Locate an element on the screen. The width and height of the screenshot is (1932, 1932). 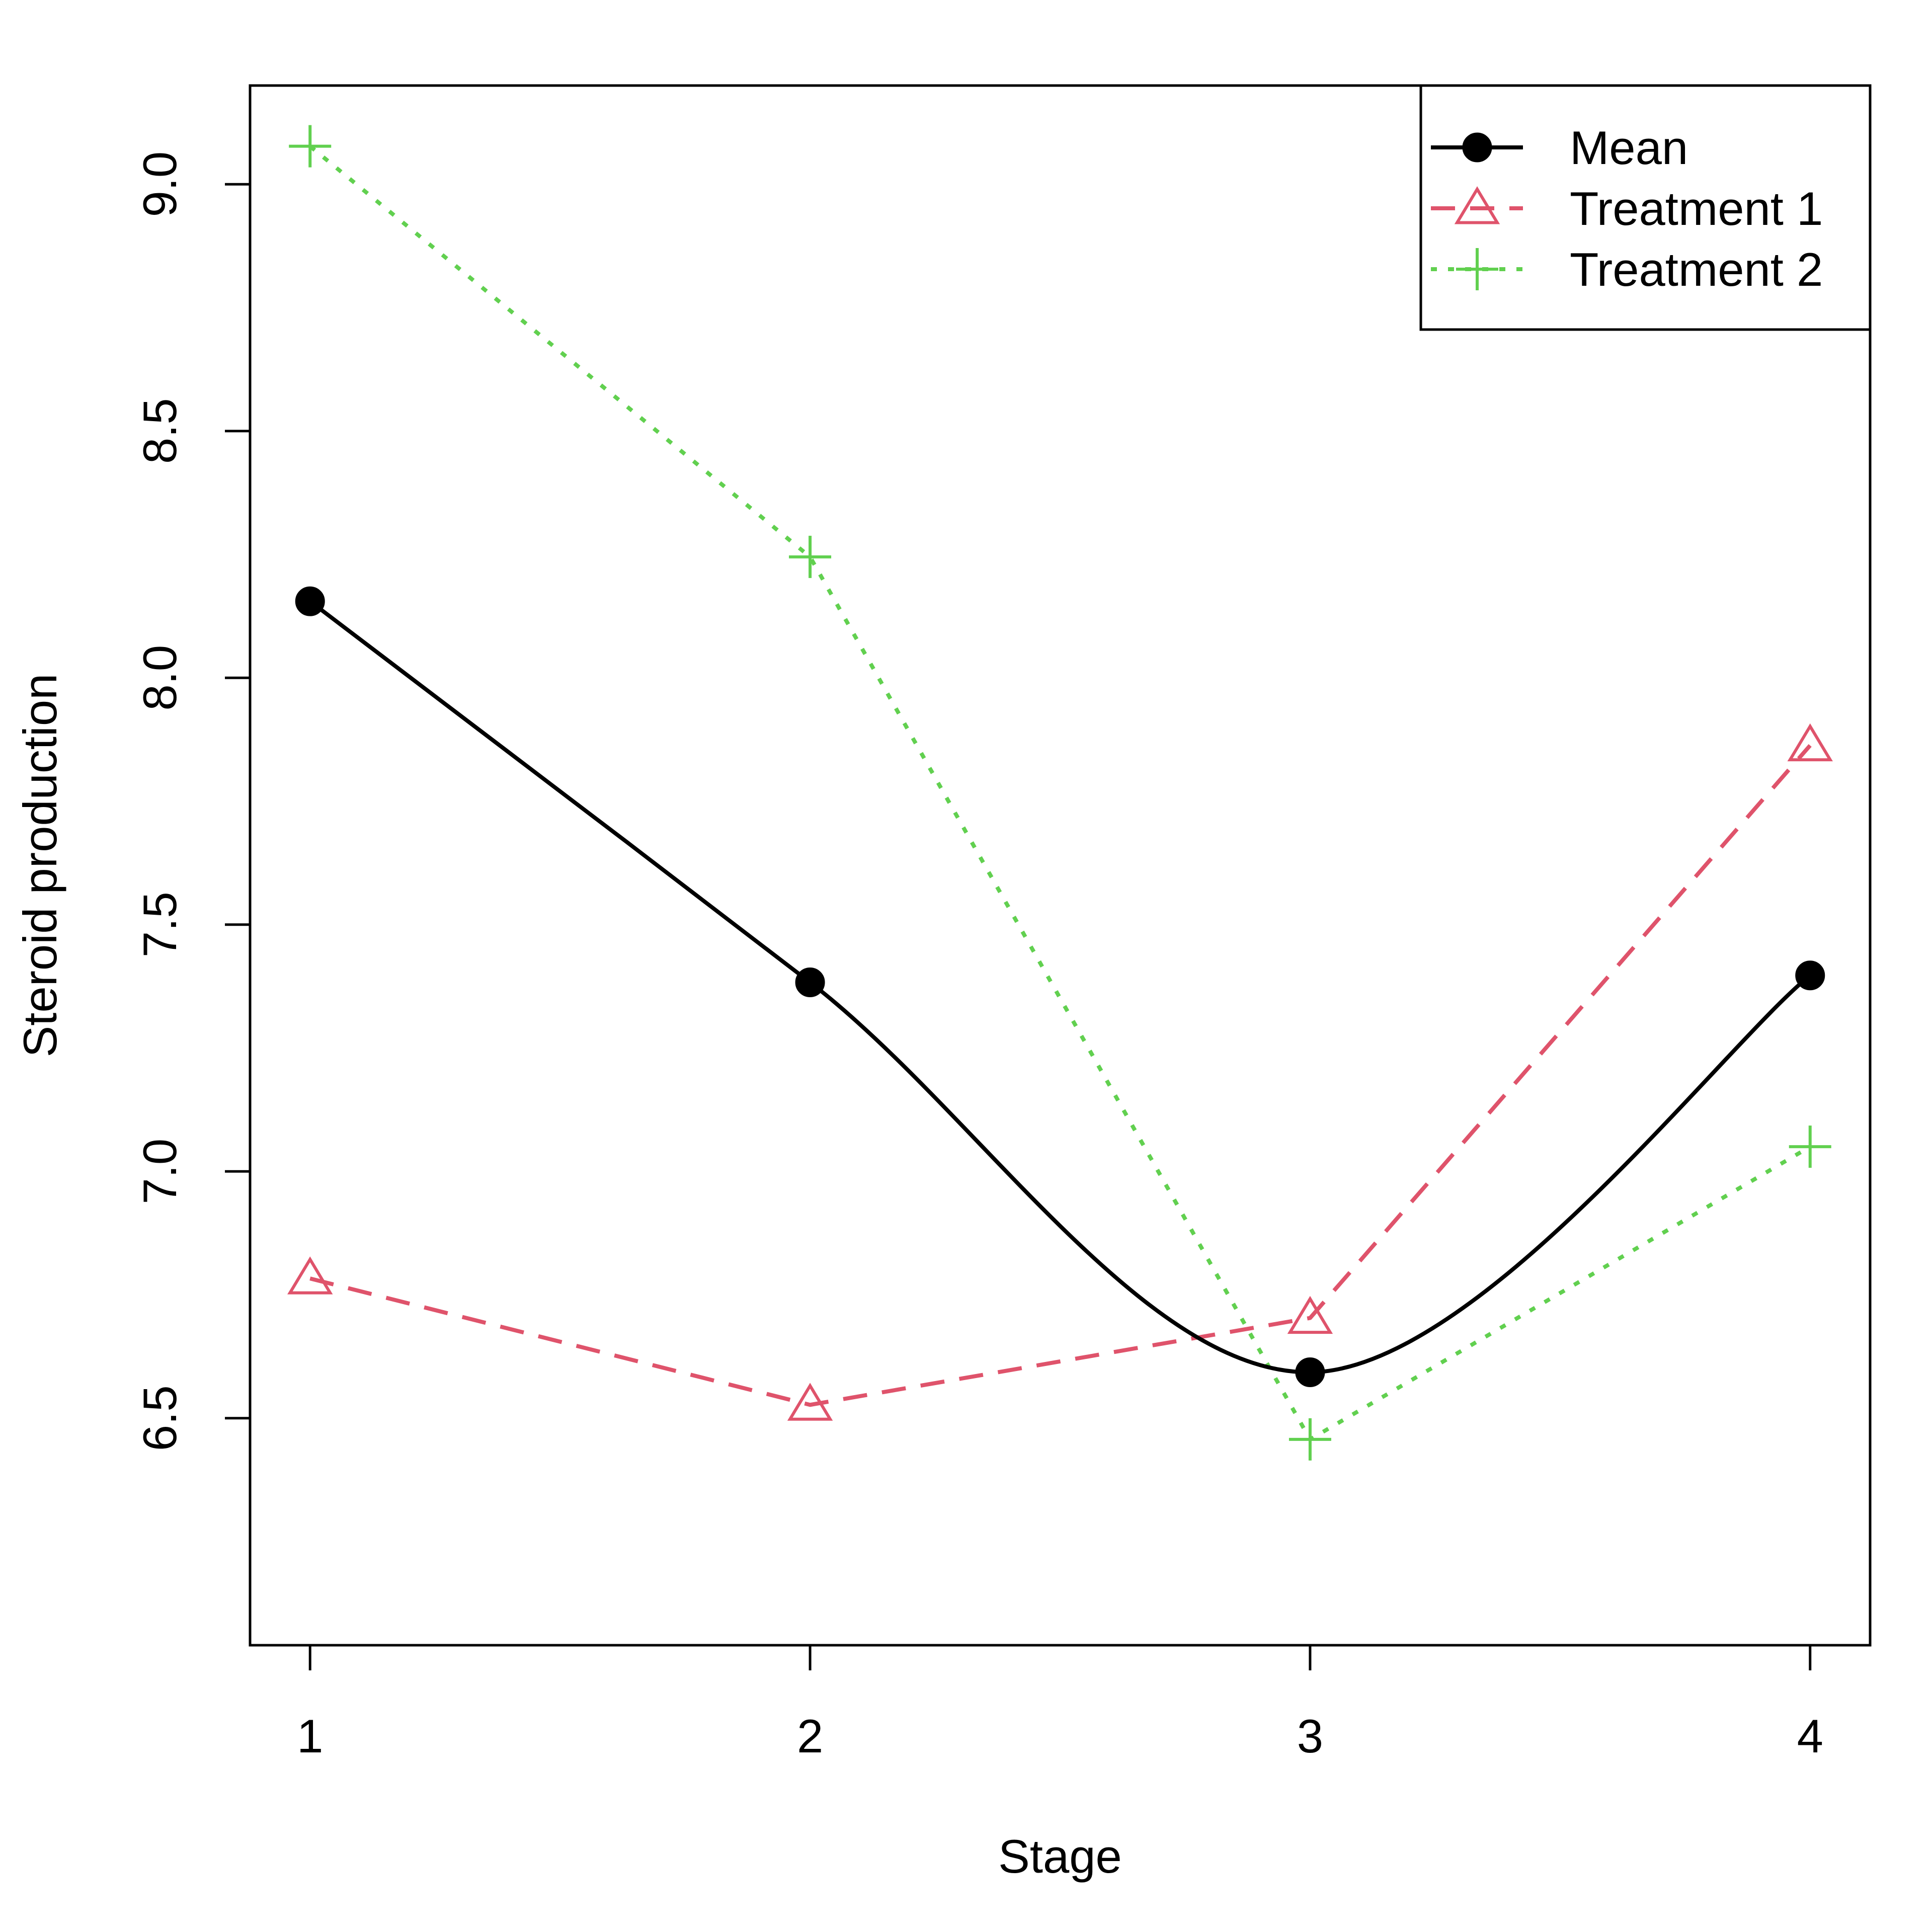
legend-marker-mean is located at coordinates (1477, 147).